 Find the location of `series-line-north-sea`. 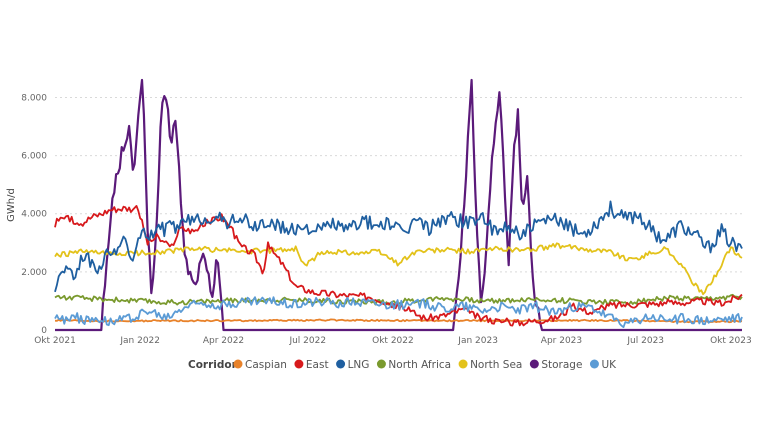

series-line-north-sea is located at coordinates (398, 269).